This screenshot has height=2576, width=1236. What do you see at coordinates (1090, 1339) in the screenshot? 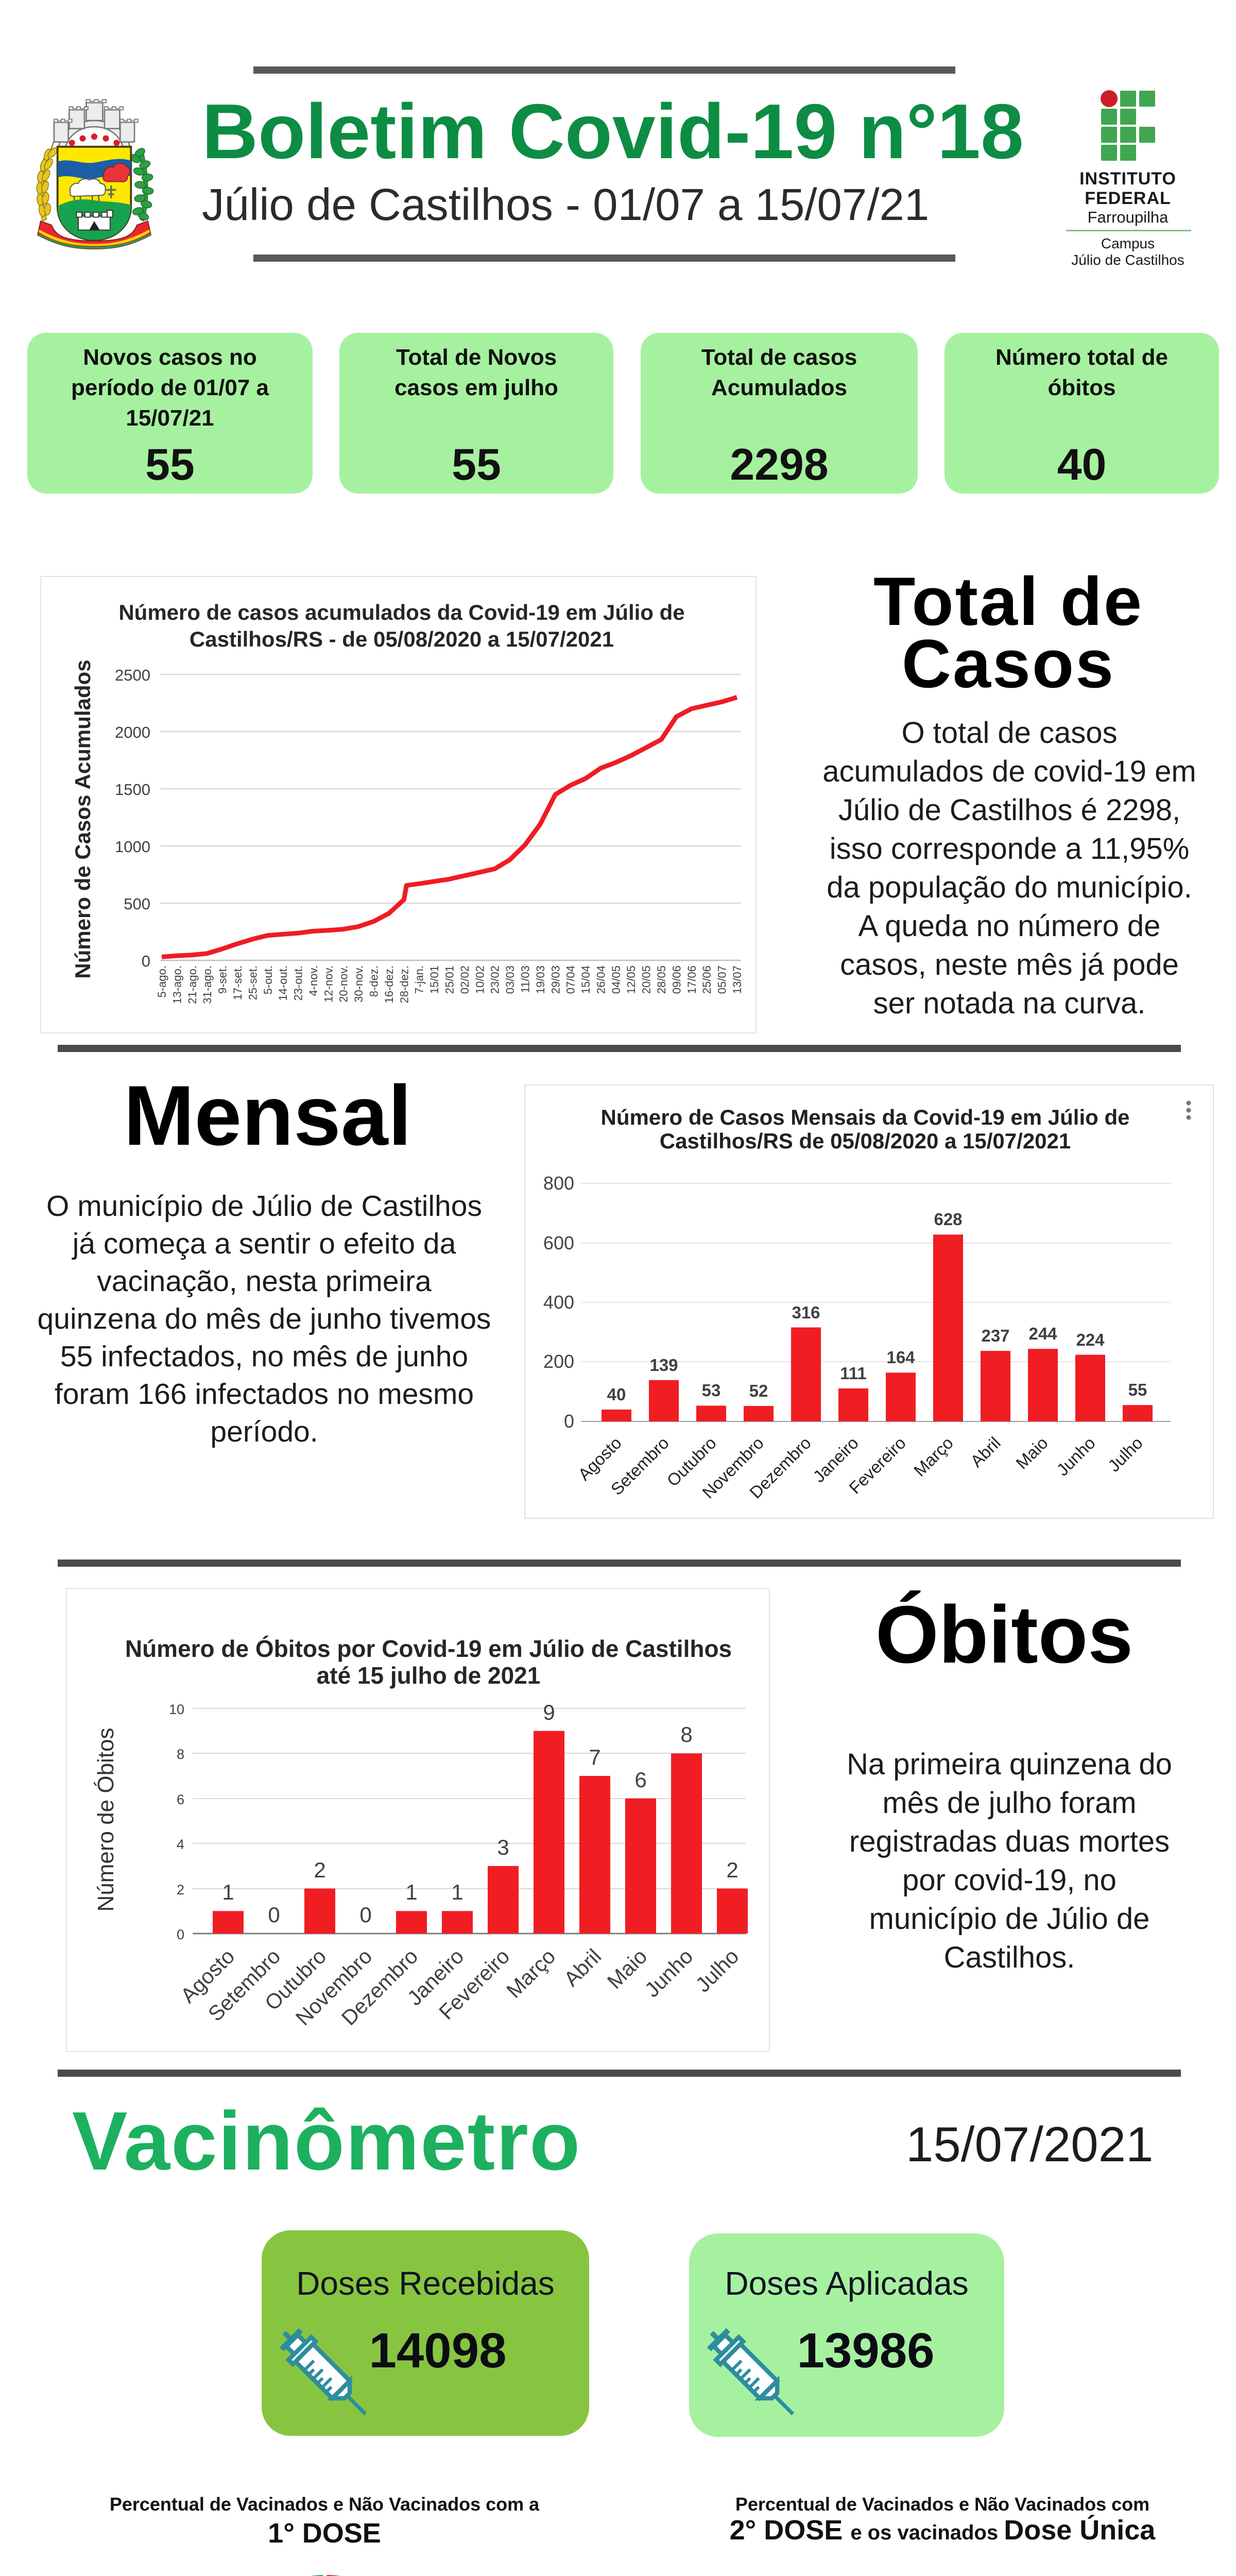
I see `svg-text: 224` at bounding box center [1090, 1339].